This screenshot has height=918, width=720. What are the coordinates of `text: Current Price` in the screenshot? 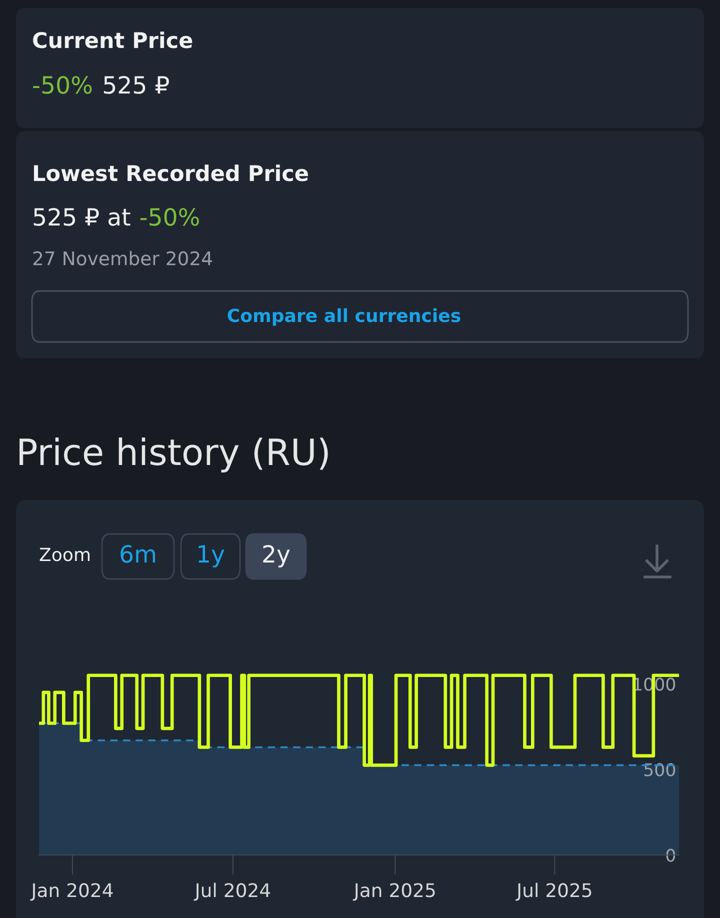 It's located at (112, 40).